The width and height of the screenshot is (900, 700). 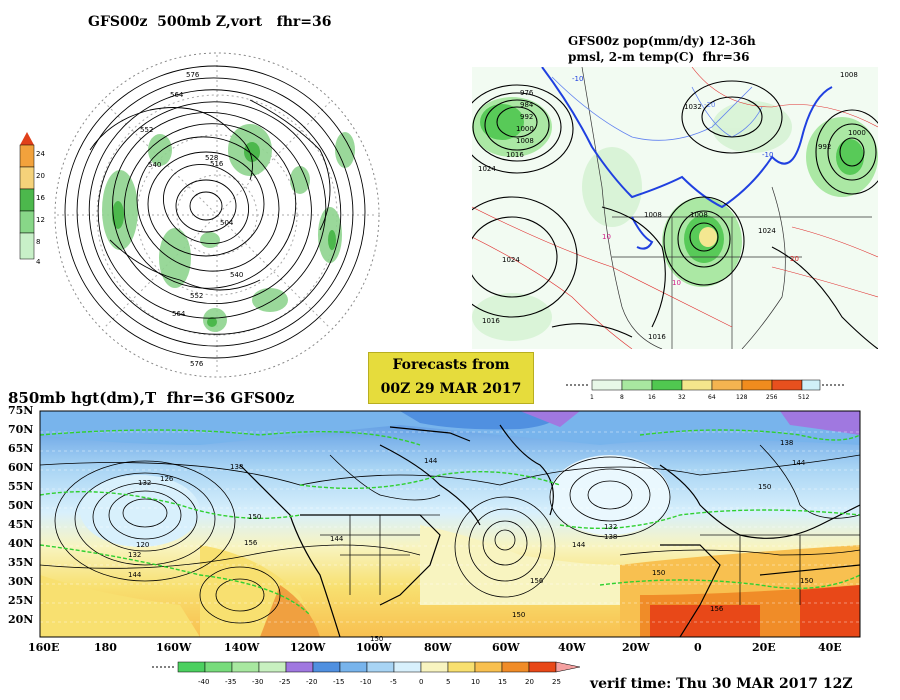 What do you see at coordinates (659, 57) in the screenshot?
I see `pop-map-title-line2: pmsl, 2-m temp(C) fhr=36` at bounding box center [659, 57].